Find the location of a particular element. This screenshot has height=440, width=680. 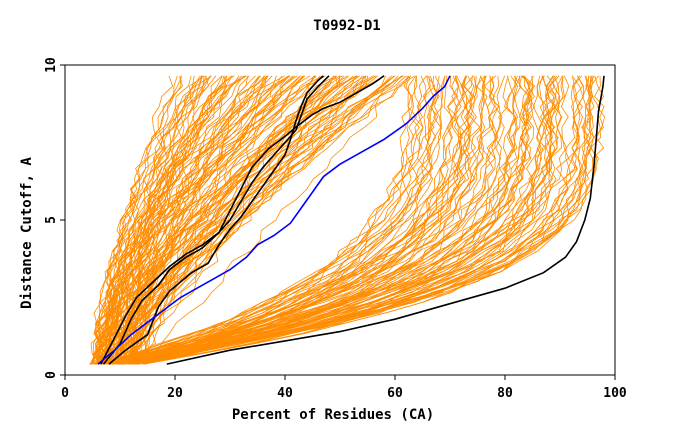

x-tick-label: 60 is located at coordinates (395, 393).